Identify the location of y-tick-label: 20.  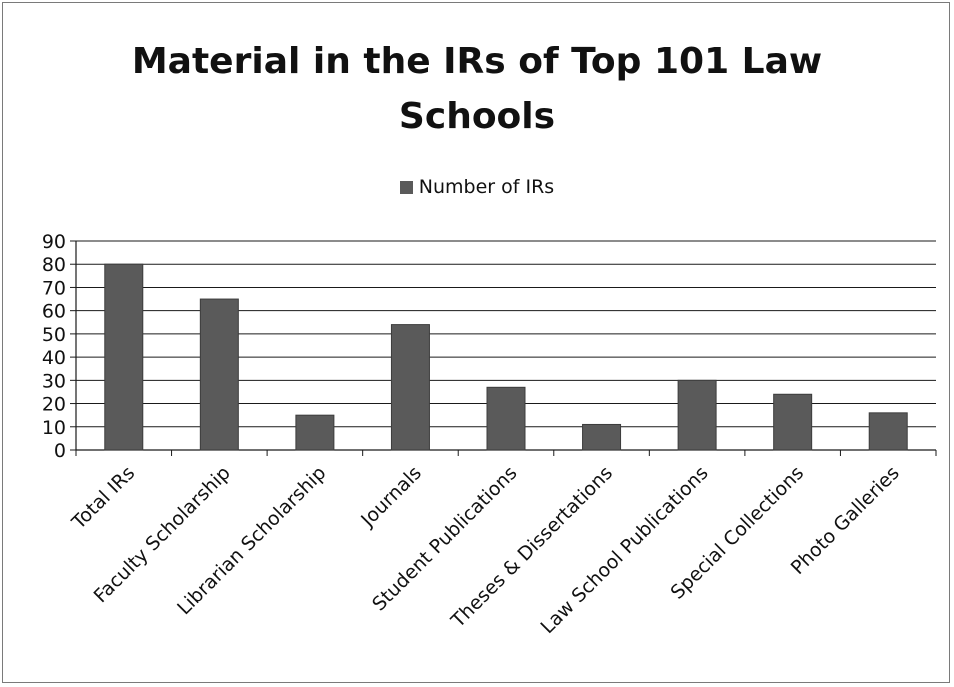
(54, 405).